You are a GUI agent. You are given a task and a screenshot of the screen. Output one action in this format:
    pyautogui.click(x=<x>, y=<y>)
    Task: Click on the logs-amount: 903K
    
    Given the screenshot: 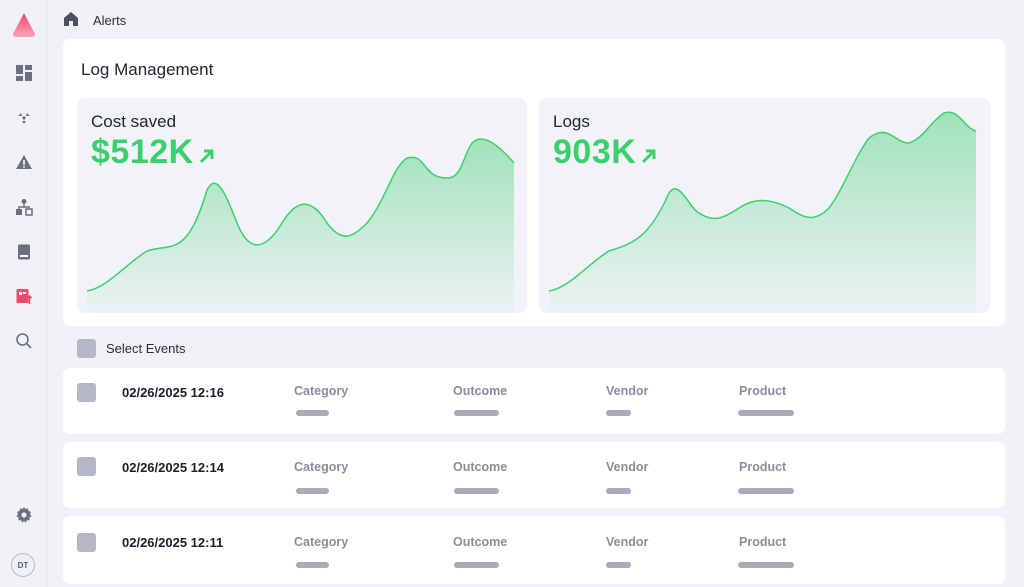 What is the action you would take?
    pyautogui.click(x=595, y=152)
    